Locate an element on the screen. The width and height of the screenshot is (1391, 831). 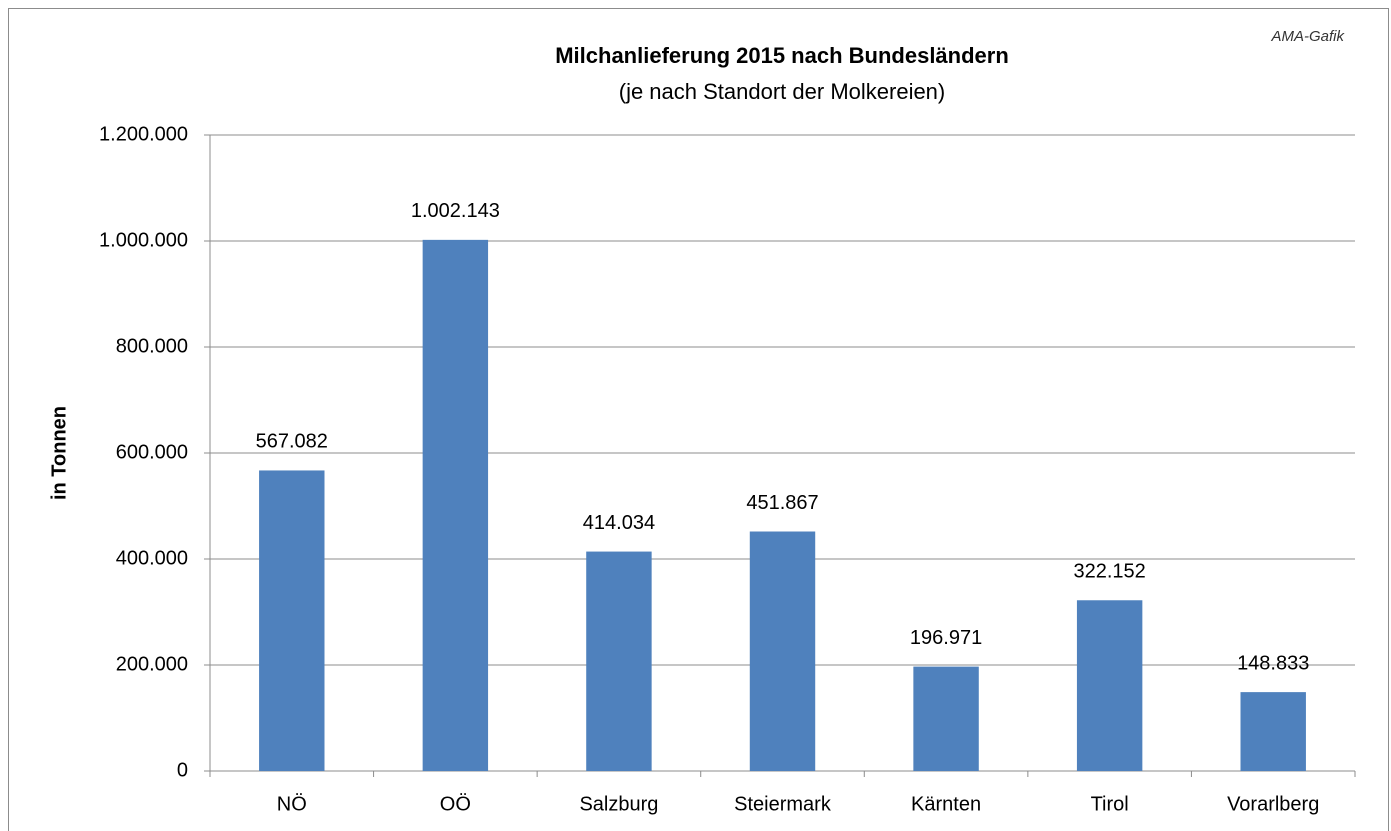
value-label: 414.034 is located at coordinates (619, 523).